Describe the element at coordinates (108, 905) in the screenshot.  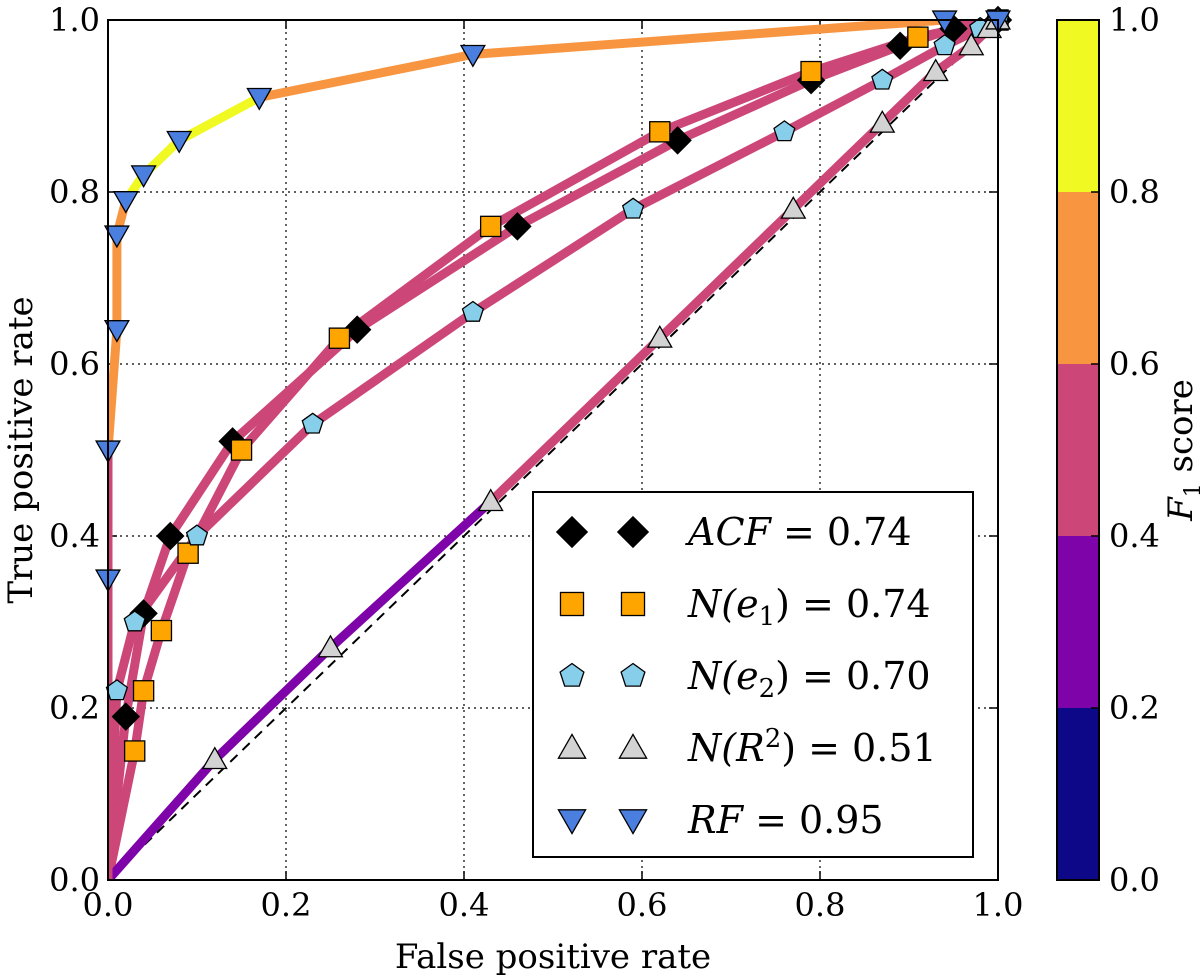
I see `x-tick-label: 0.0` at that location.